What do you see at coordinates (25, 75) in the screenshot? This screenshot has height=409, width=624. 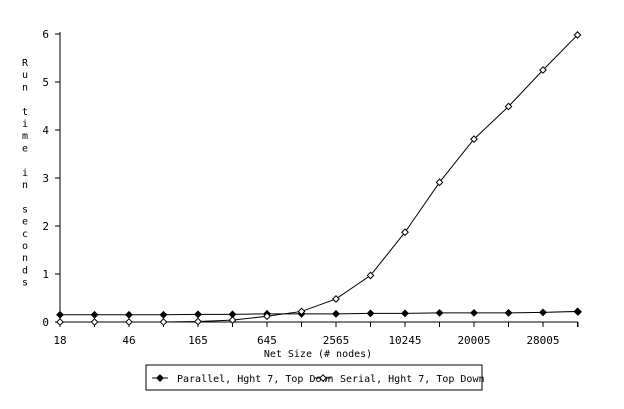 I see `y-label-letter: u` at bounding box center [25, 75].